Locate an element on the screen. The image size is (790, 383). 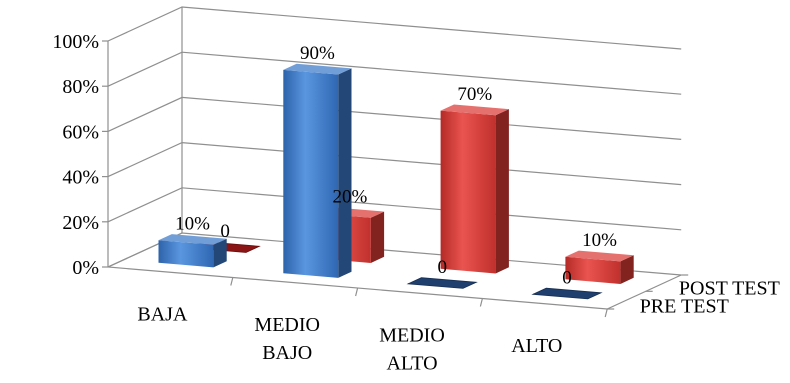
data-label-post-test: 20% is located at coordinates (350, 196).